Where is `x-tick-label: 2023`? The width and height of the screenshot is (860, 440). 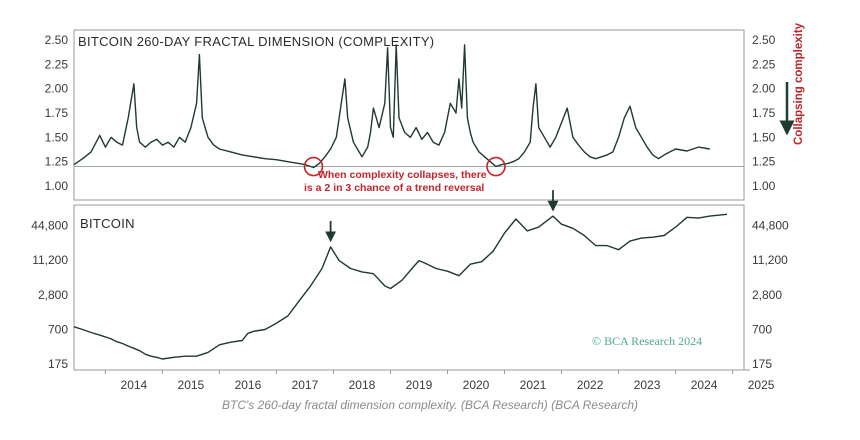
x-tick-label: 2023 is located at coordinates (647, 385).